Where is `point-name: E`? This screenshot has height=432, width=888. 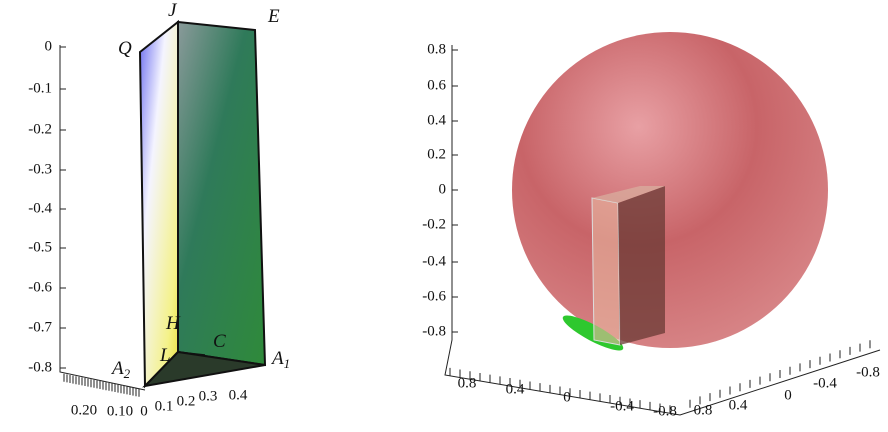 point-name: E is located at coordinates (273, 16).